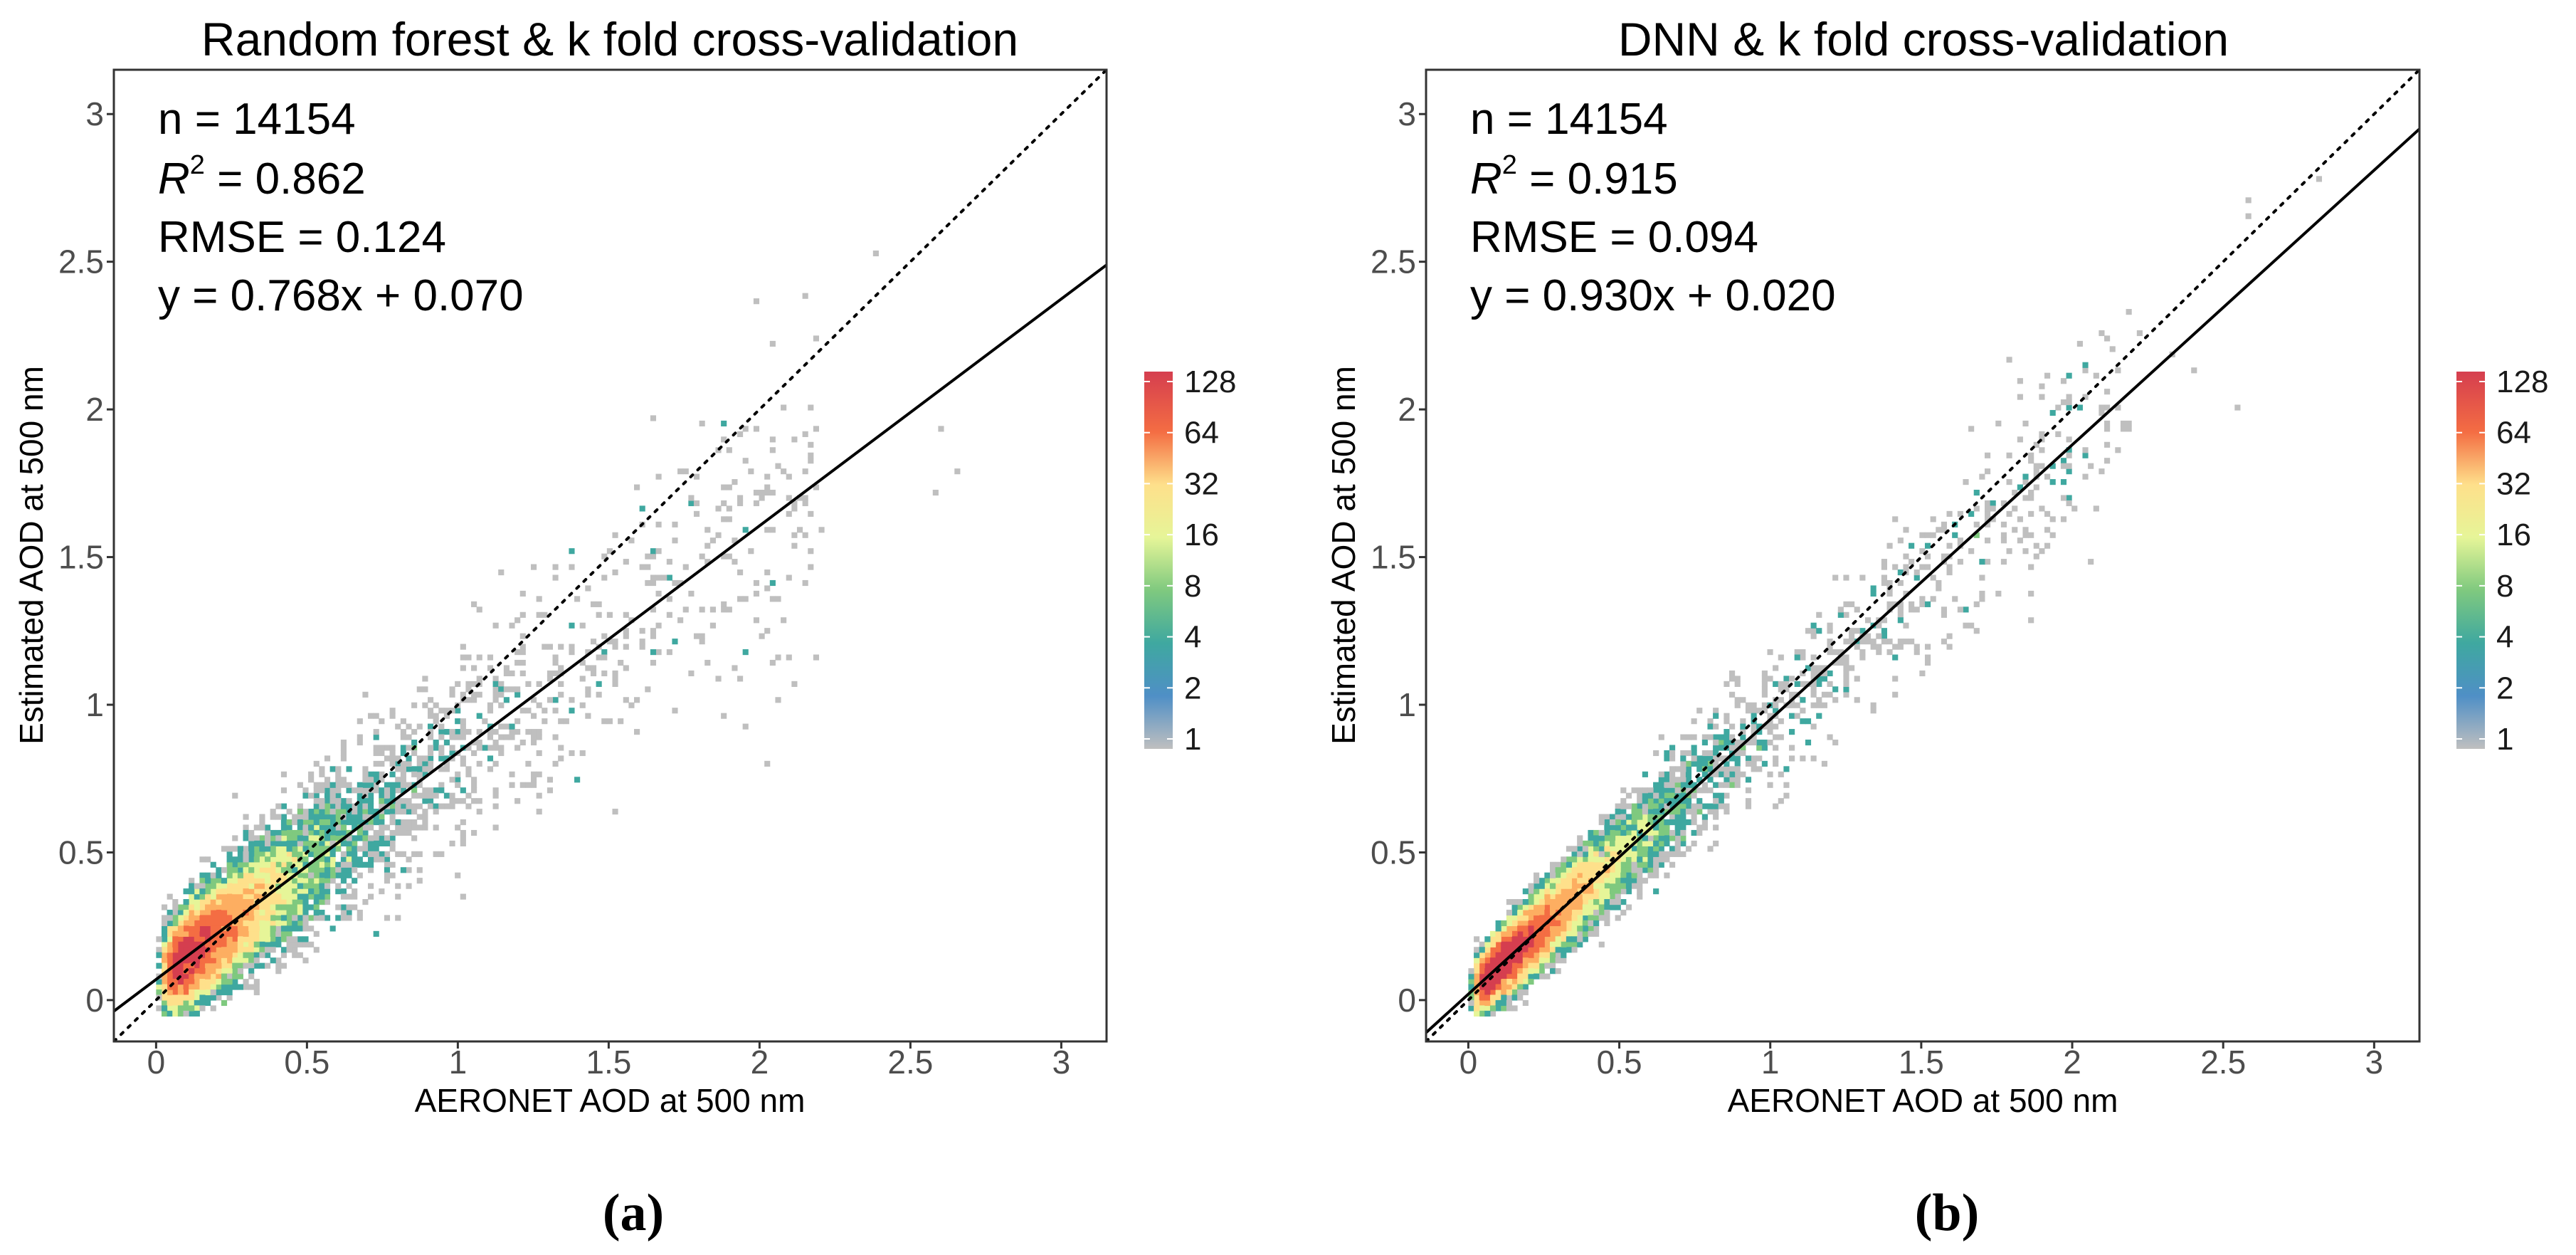  Describe the element at coordinates (1201, 535) in the screenshot. I see `panel-a-colorbar-label: 16` at that location.